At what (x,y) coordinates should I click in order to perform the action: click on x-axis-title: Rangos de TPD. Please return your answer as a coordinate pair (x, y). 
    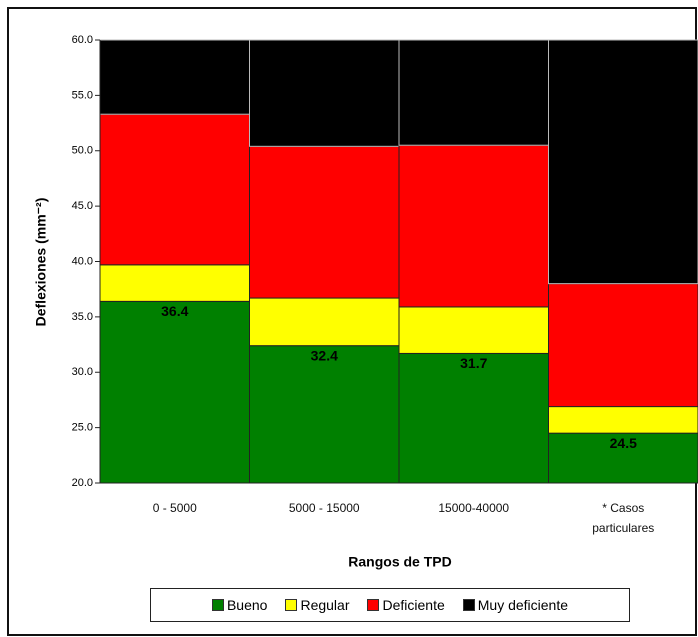
    Looking at the image, I should click on (399, 562).